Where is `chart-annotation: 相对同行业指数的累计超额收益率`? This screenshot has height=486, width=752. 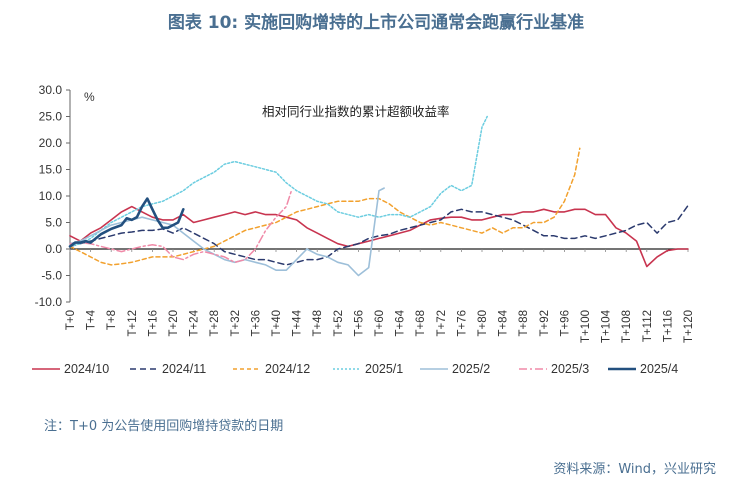
chart-annotation: 相对同行业指数的累计超额收益率 is located at coordinates (356, 111).